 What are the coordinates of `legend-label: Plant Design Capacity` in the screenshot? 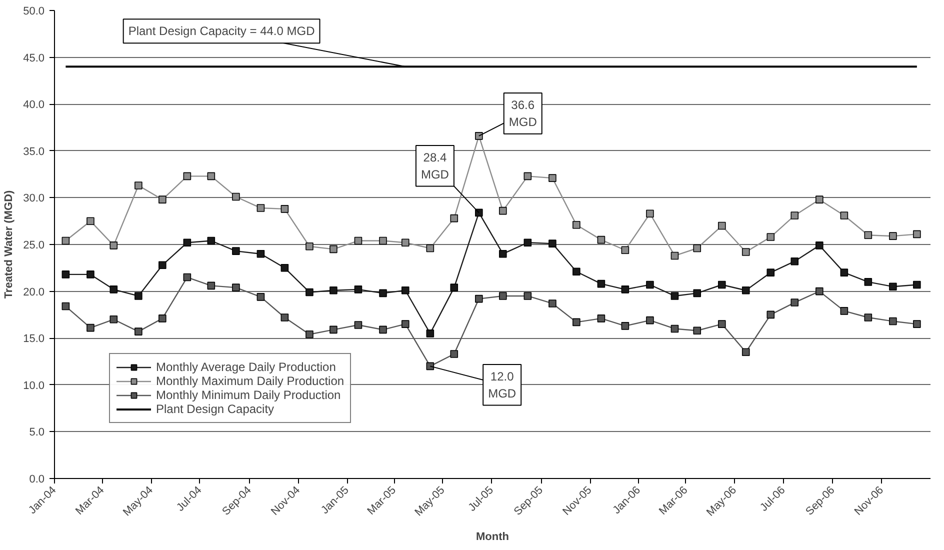 It's located at (215, 409).